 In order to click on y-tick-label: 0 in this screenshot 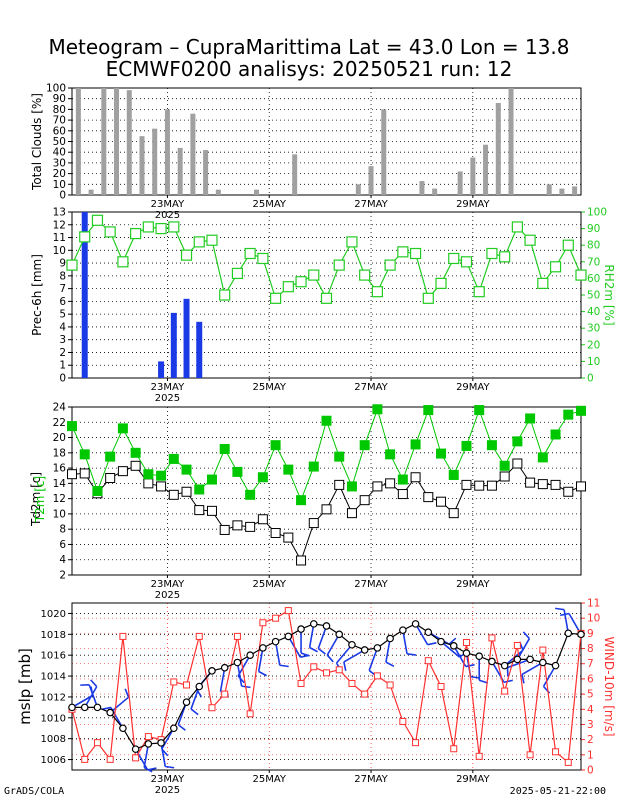, I will do `click(62, 196)`.